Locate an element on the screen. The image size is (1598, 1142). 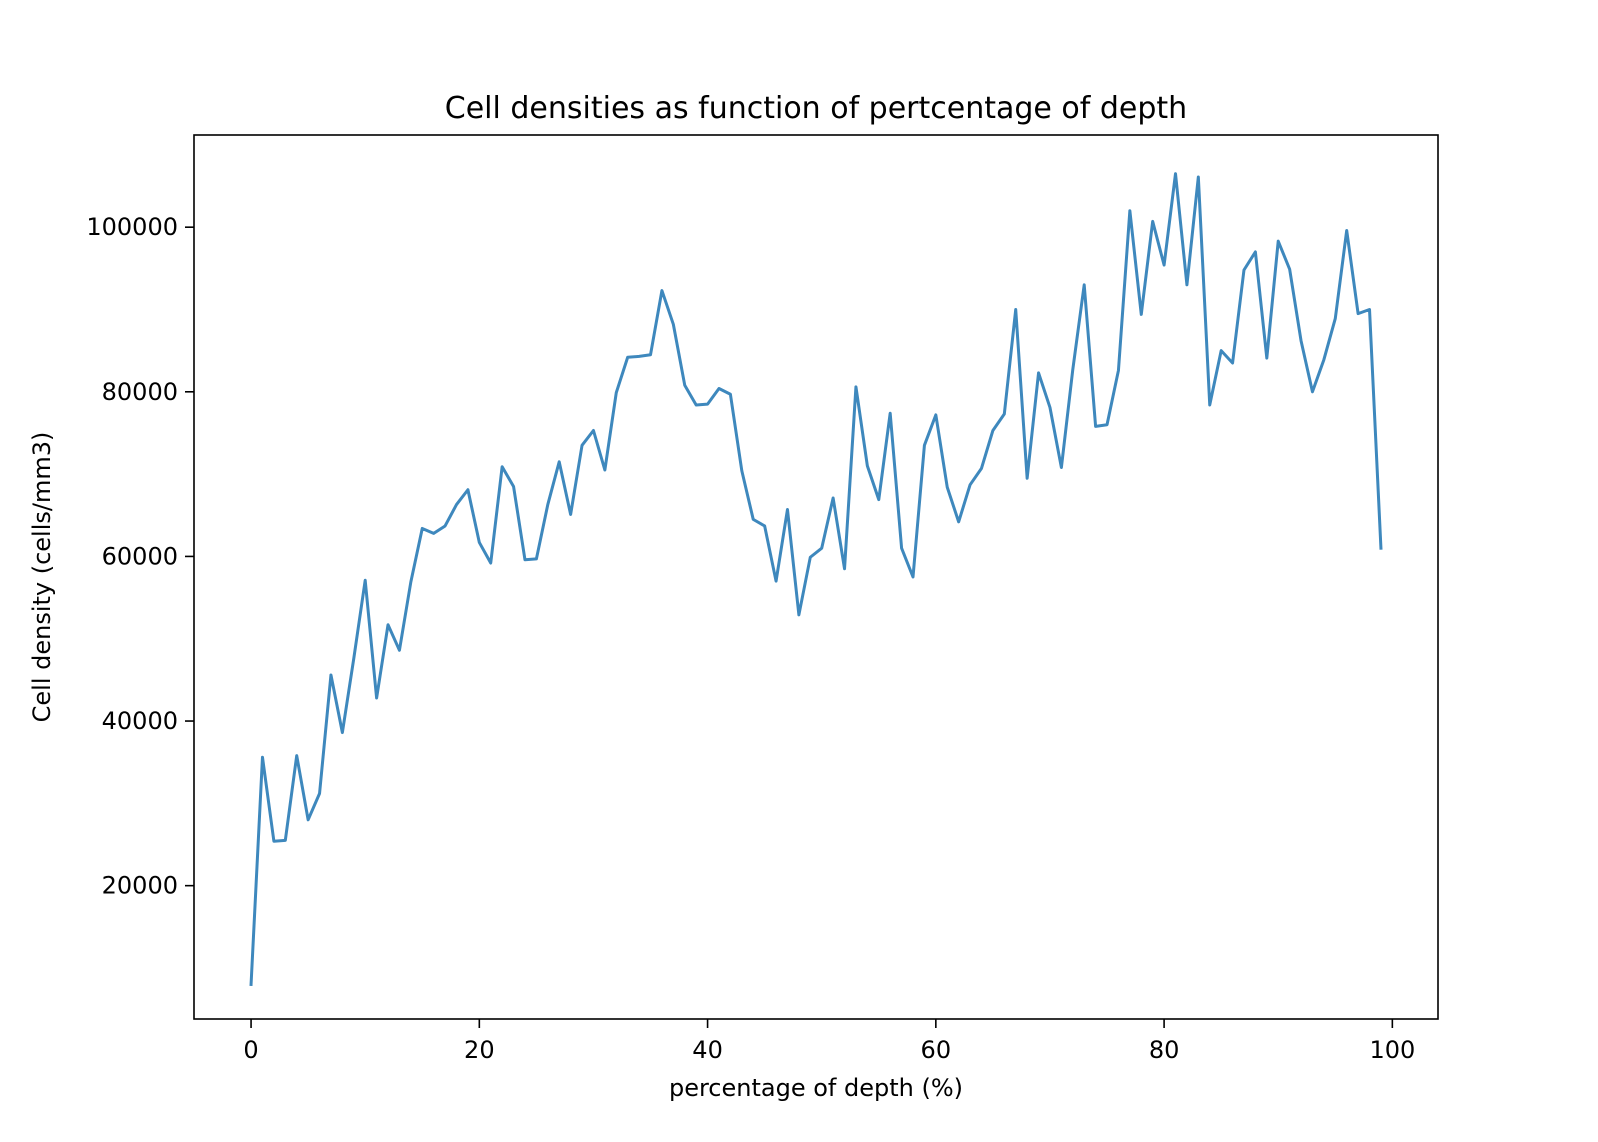
x-axis-label: percentage of depth (%) is located at coordinates (816, 1088).